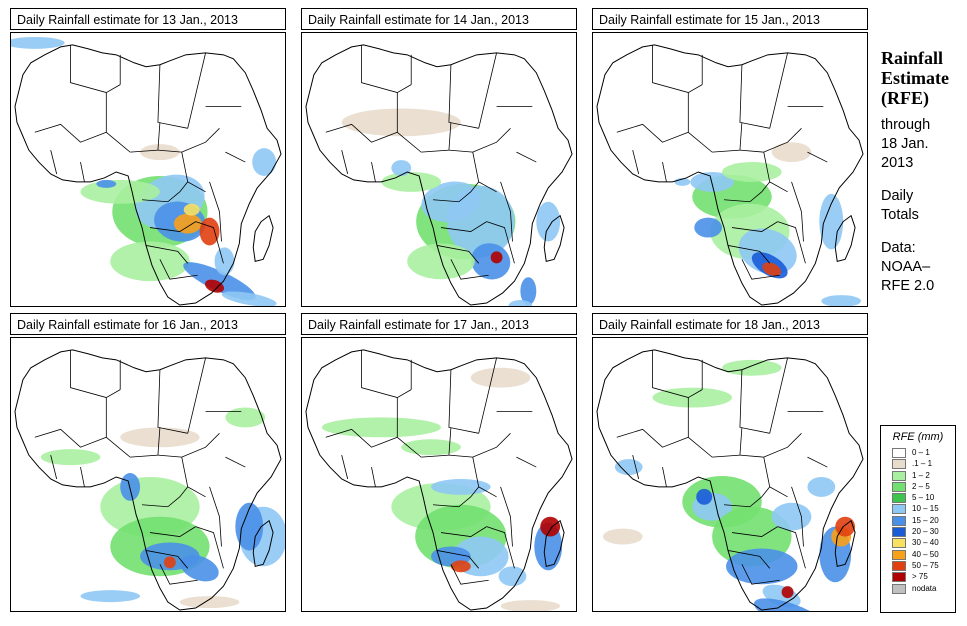  What do you see at coordinates (915, 78) in the screenshot?
I see `heading-line: Estimate` at bounding box center [915, 78].